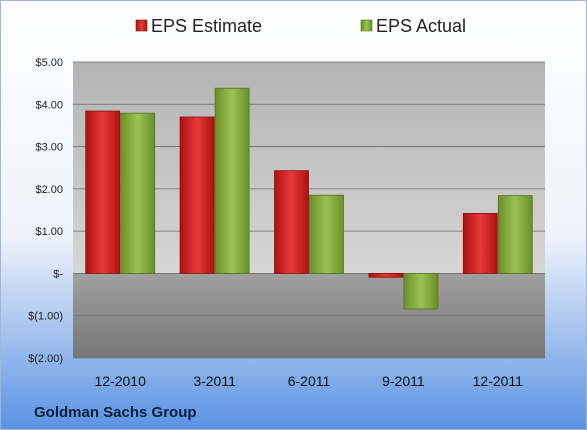  I want to click on x-tick-label: 3-2011, so click(214, 381).